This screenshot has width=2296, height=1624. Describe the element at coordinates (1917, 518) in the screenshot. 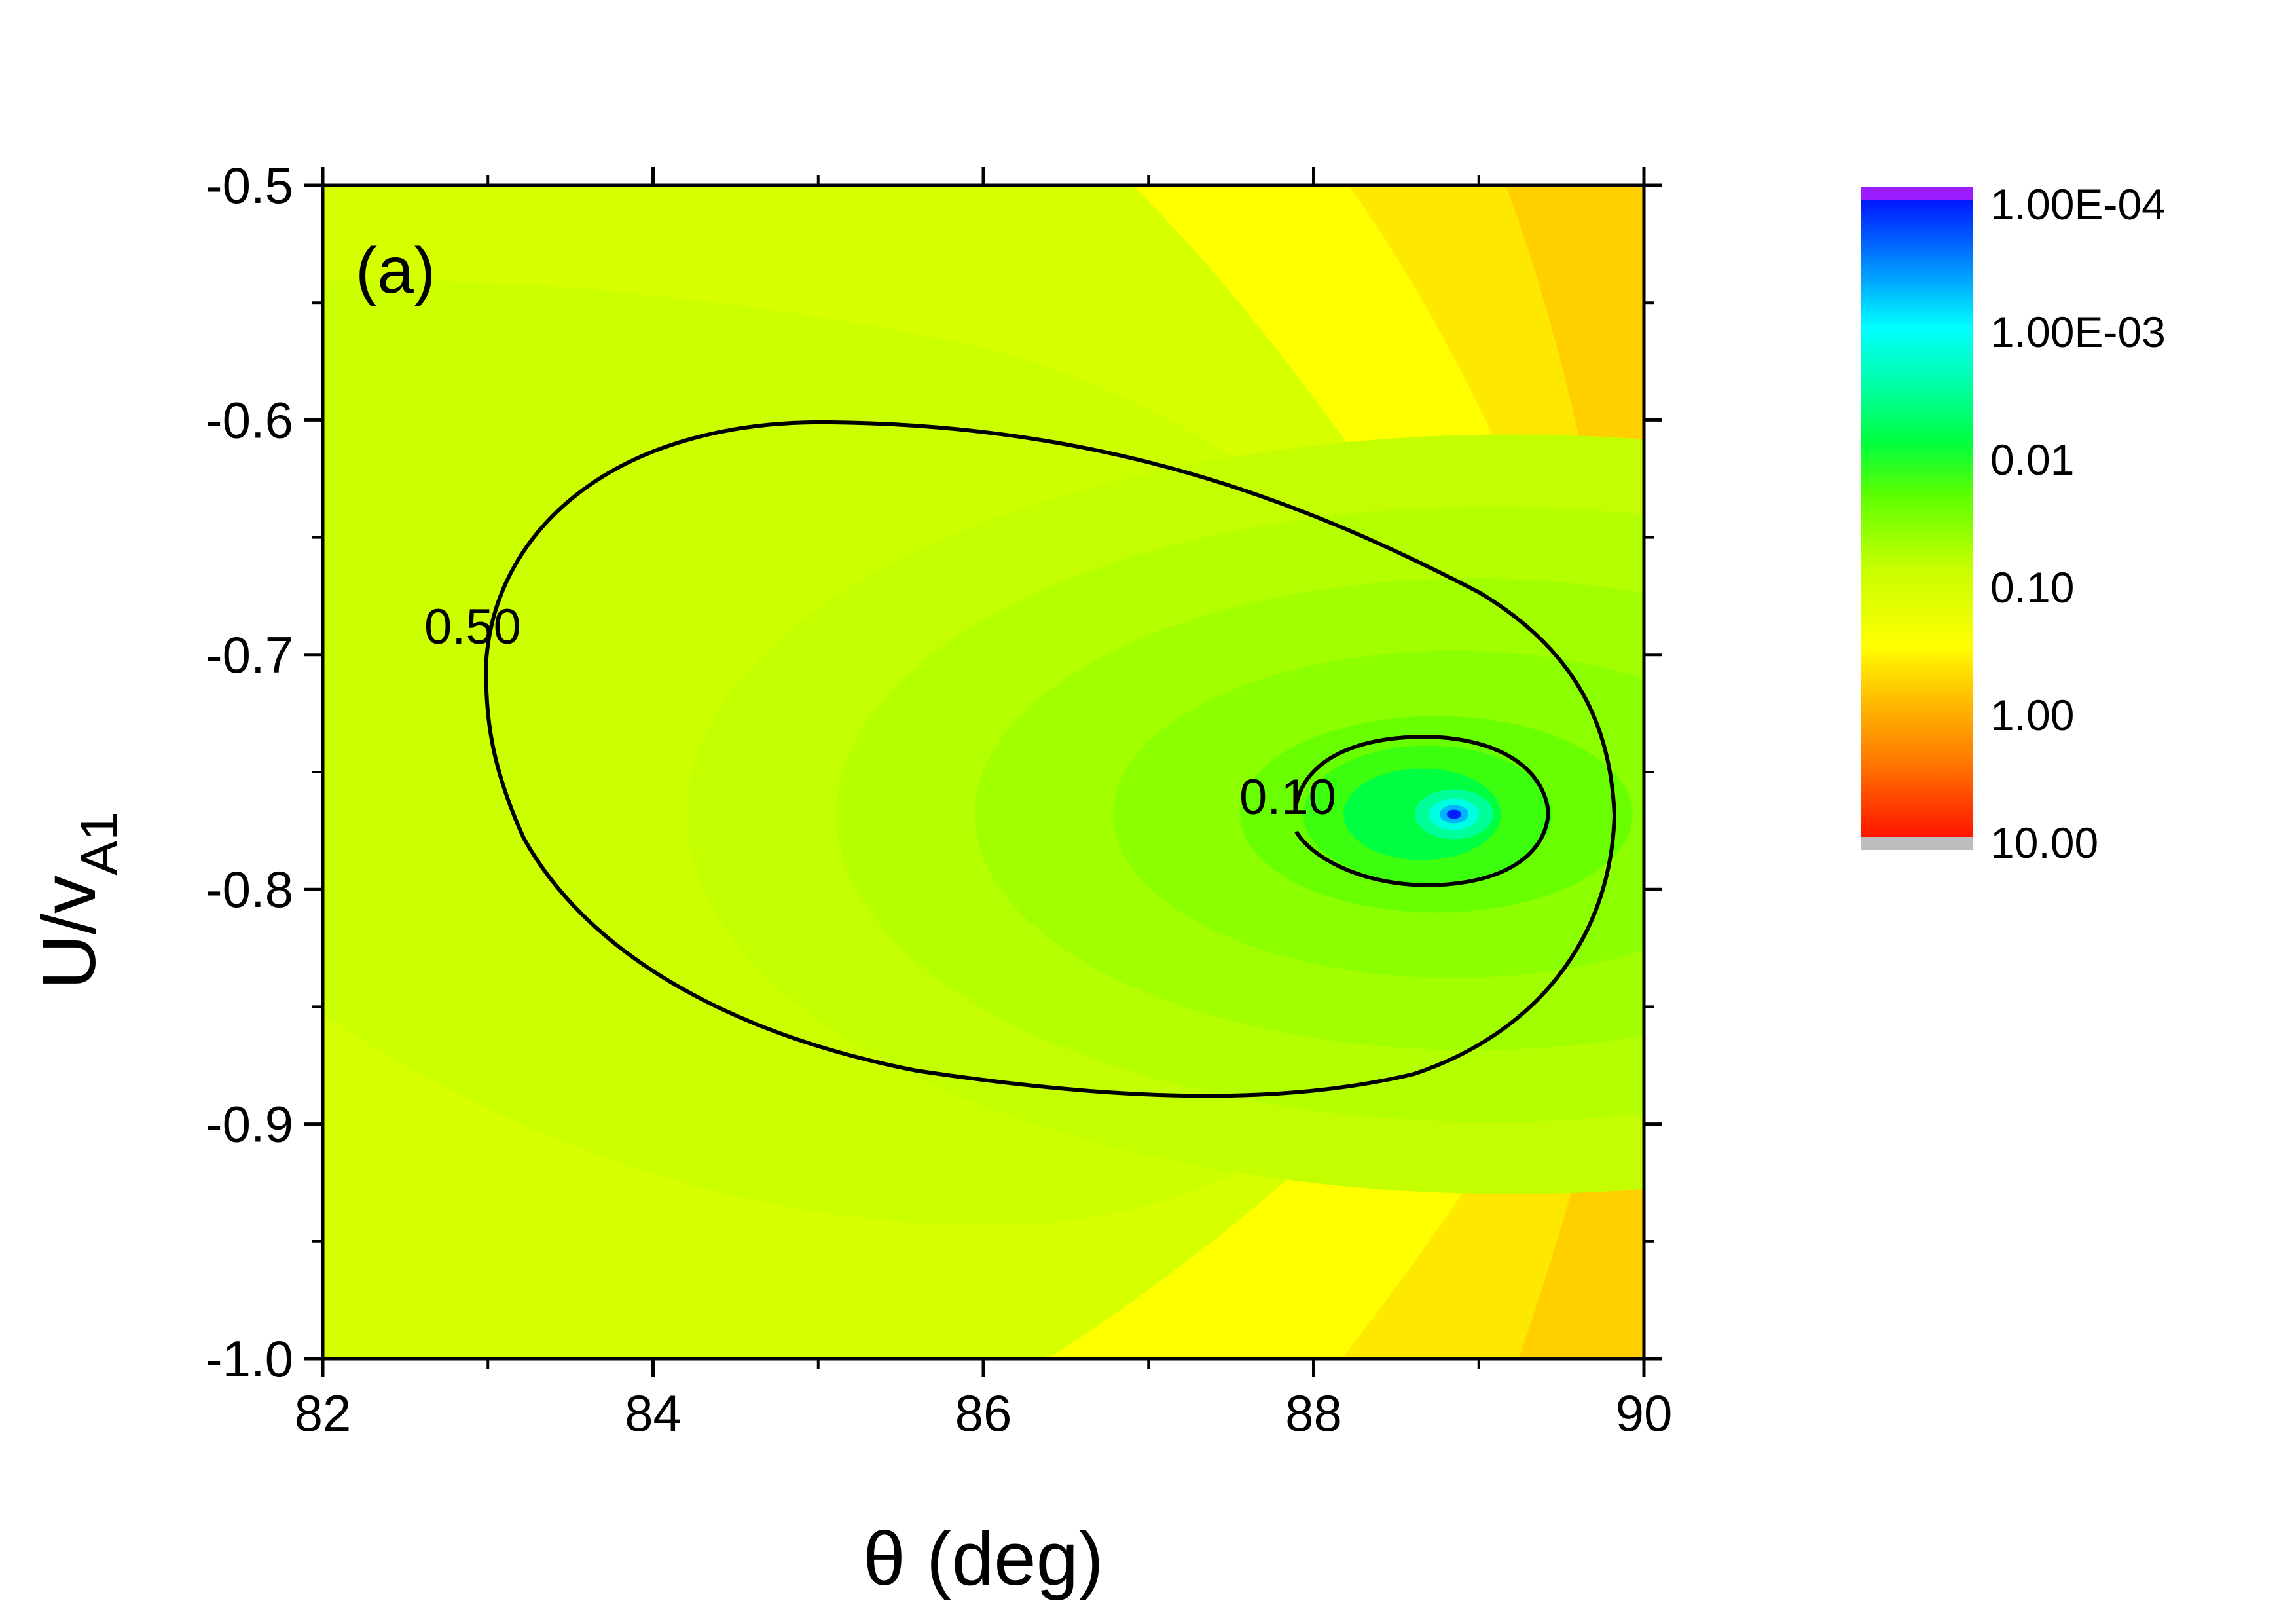

I see `colorbar-gradient` at that location.